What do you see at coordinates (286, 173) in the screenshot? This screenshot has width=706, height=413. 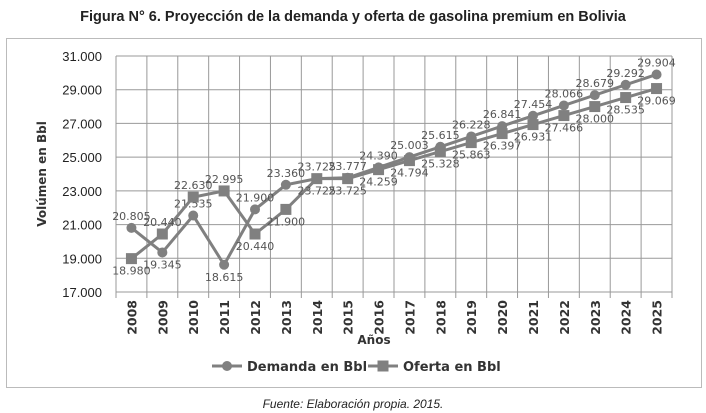 I see `data-label: 23.360` at bounding box center [286, 173].